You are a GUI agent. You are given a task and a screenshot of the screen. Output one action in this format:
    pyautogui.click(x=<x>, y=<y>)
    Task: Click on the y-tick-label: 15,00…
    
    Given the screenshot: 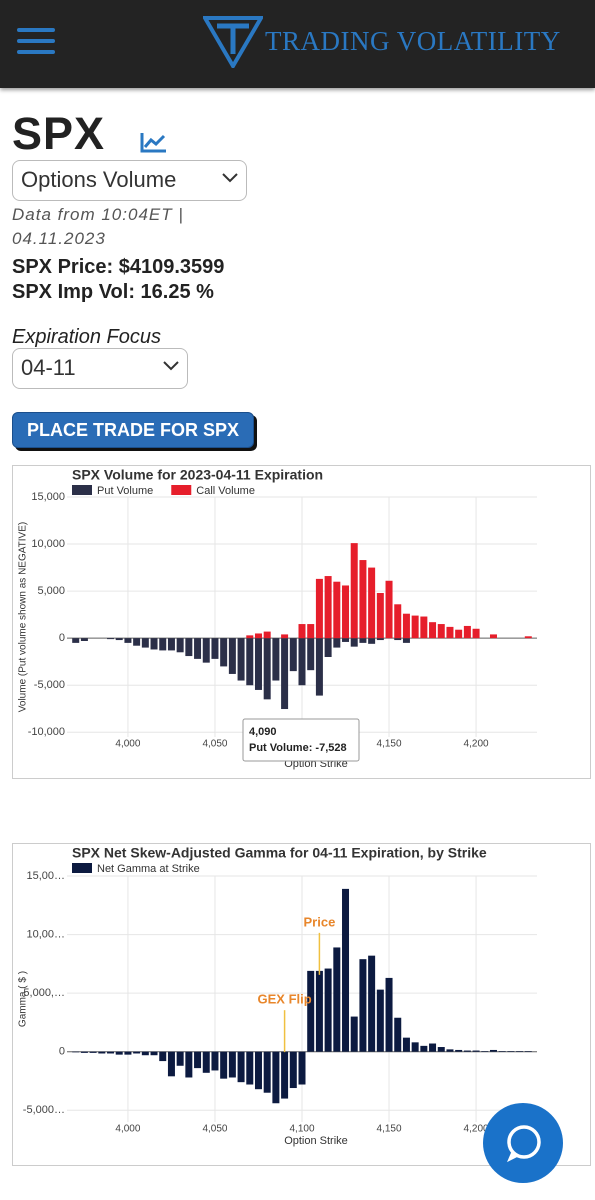 What is the action you would take?
    pyautogui.click(x=45, y=876)
    